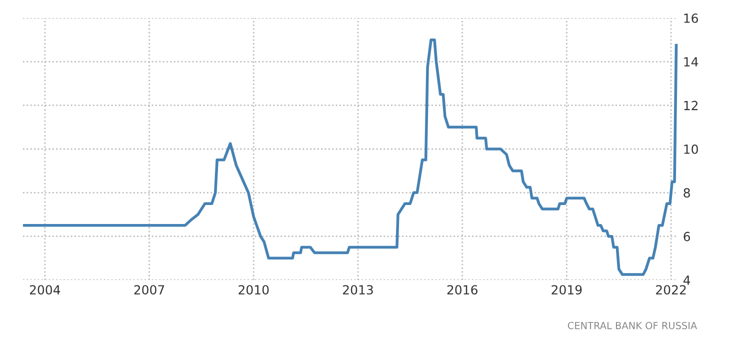  I want to click on x-tick-label: 2016, so click(462, 290).